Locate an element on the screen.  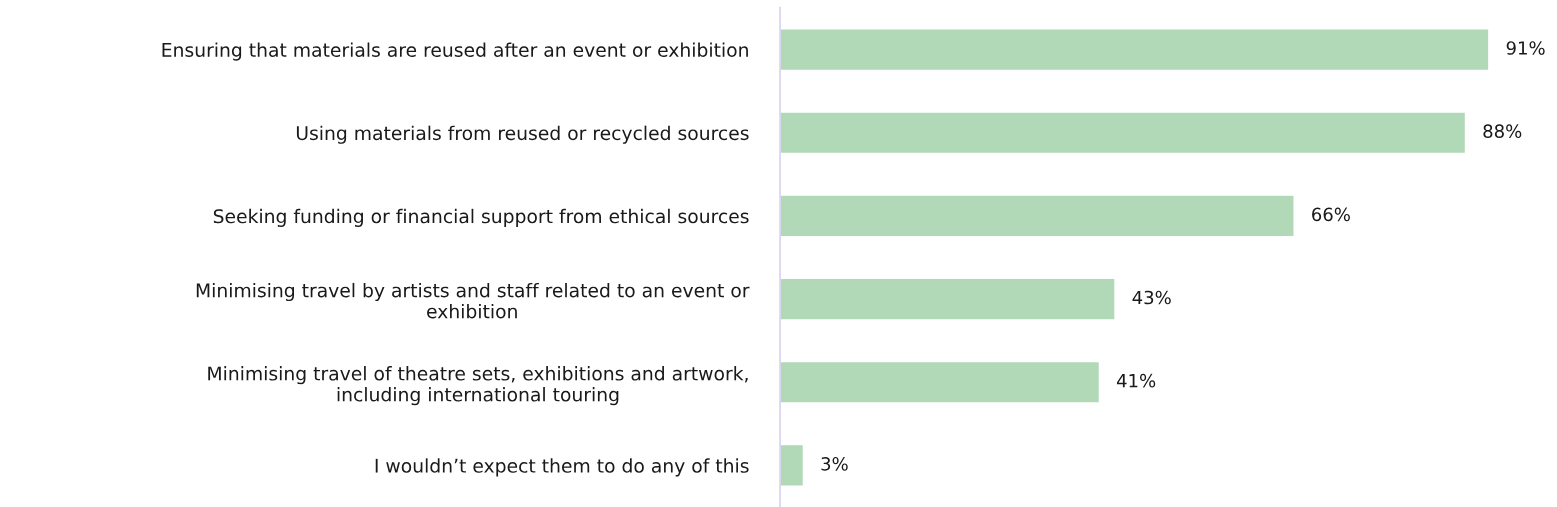
y-tick-label: Ensuring that materials are reused after an event or exhibition is located at coordinates (455, 51).